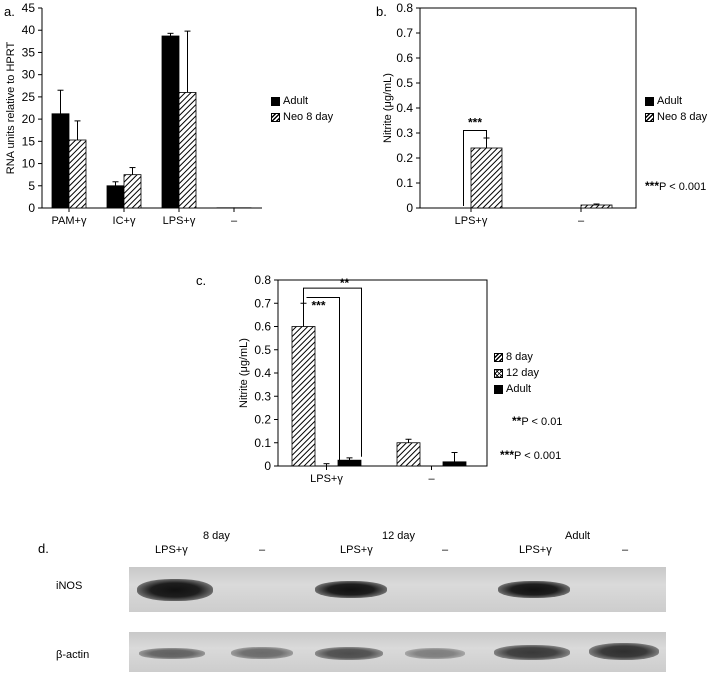 This screenshot has height=675, width=727. I want to click on legend-item: Neo 8 day, so click(676, 117).